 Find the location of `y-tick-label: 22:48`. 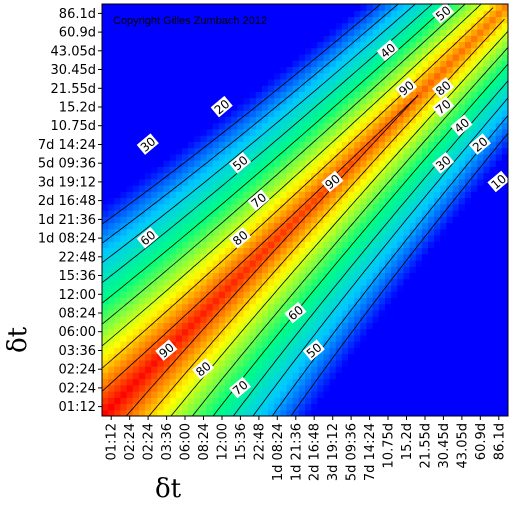

y-tick-label: 22:48 is located at coordinates (77, 257).